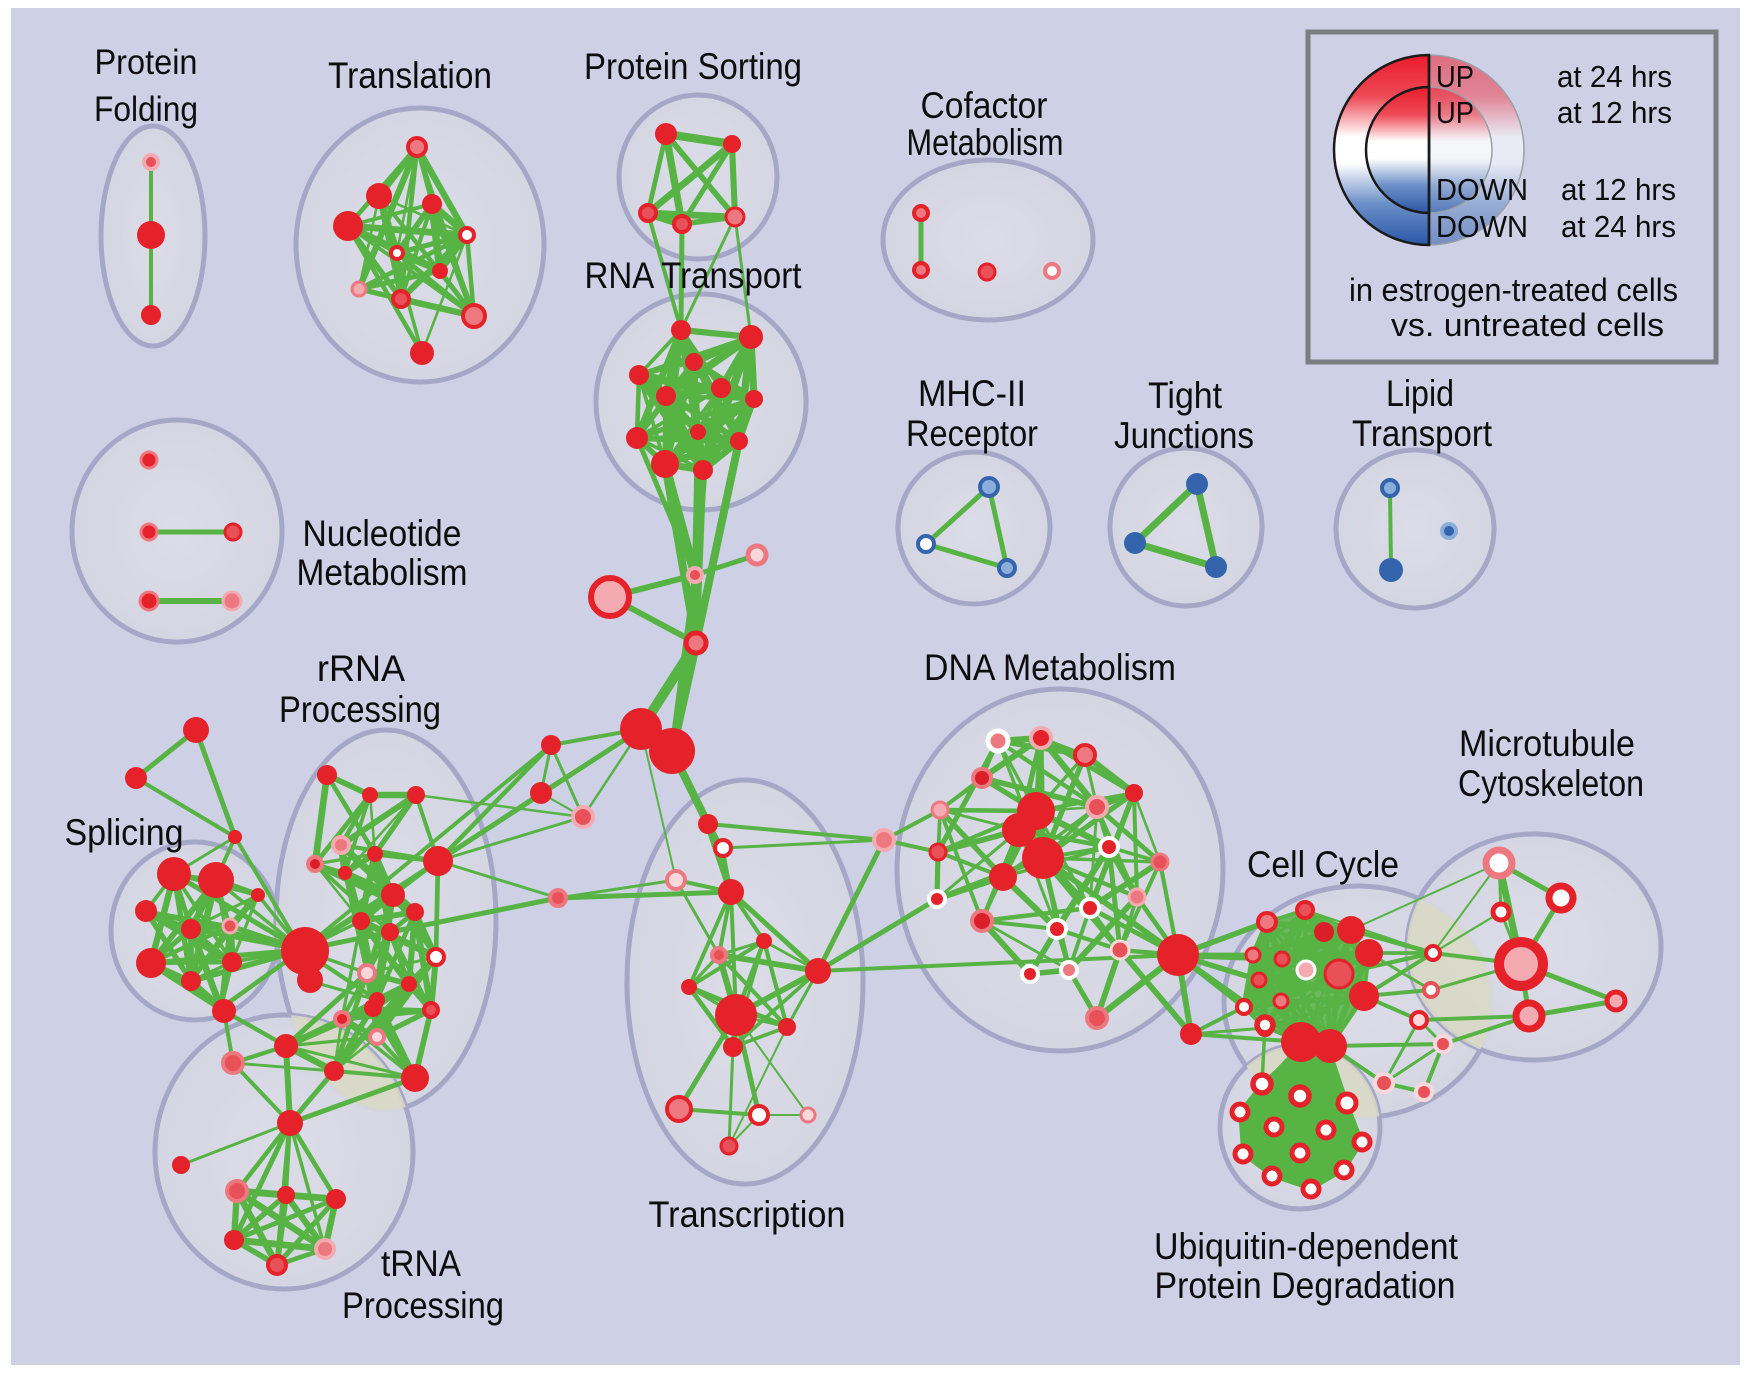 This screenshot has height=1381, width=1750. What do you see at coordinates (1527, 325) in the screenshot?
I see `svg-text: vs. untreated cells` at bounding box center [1527, 325].